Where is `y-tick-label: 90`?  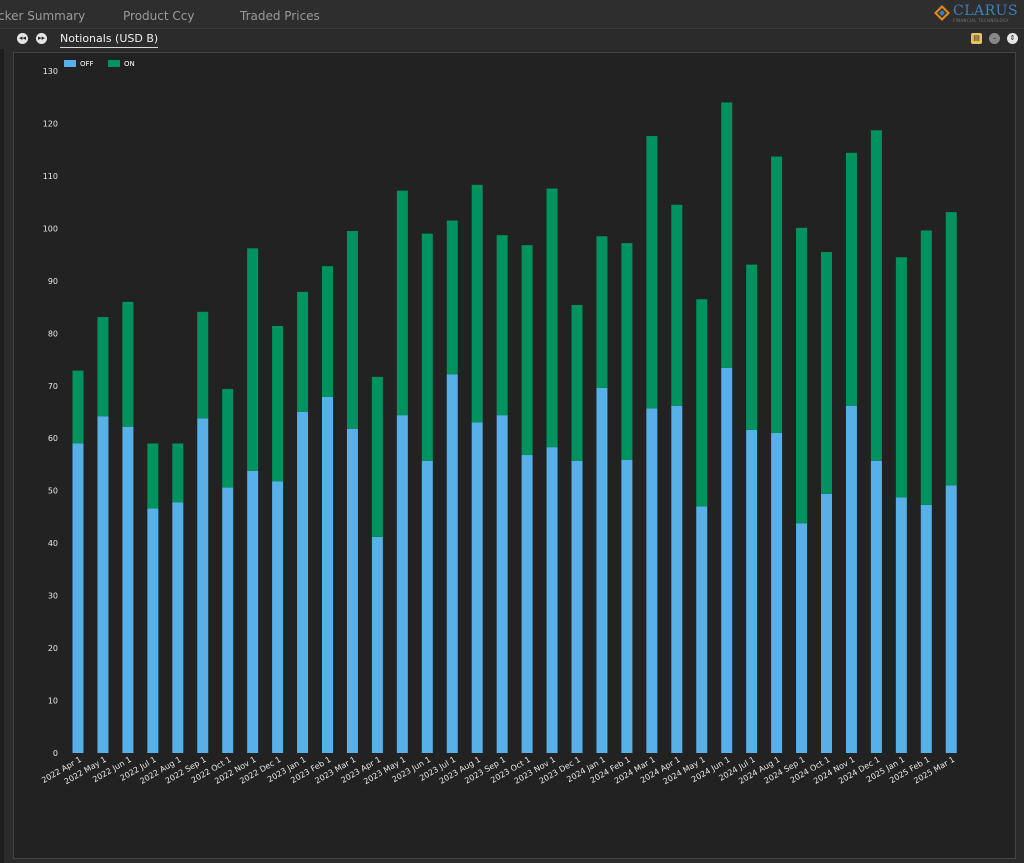 y-tick-label: 90 is located at coordinates (53, 281).